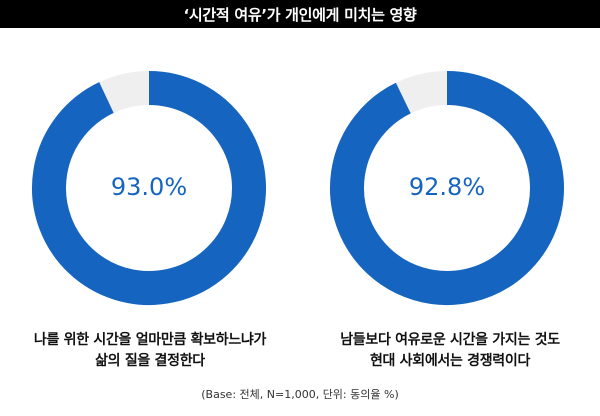 The image size is (600, 416). I want to click on donut-1-caption-line-2: 삶의 질을 결정한다, so click(150, 361).